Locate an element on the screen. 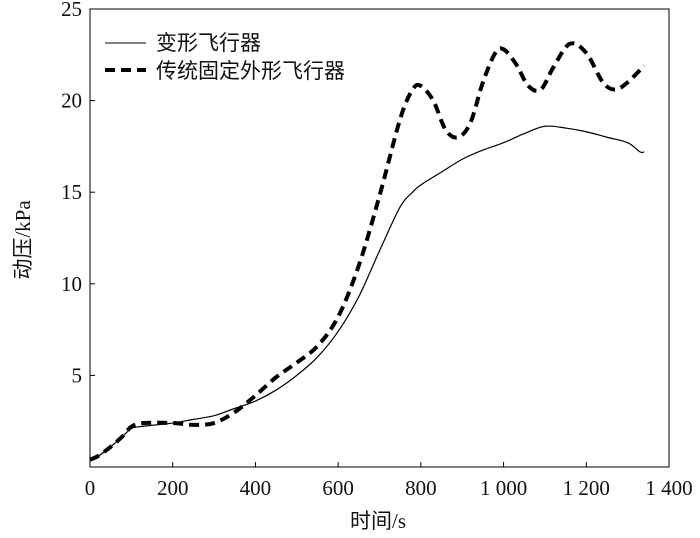 Image resolution: width=700 pixels, height=538 pixels. x-tick-label: 200 is located at coordinates (173, 488).